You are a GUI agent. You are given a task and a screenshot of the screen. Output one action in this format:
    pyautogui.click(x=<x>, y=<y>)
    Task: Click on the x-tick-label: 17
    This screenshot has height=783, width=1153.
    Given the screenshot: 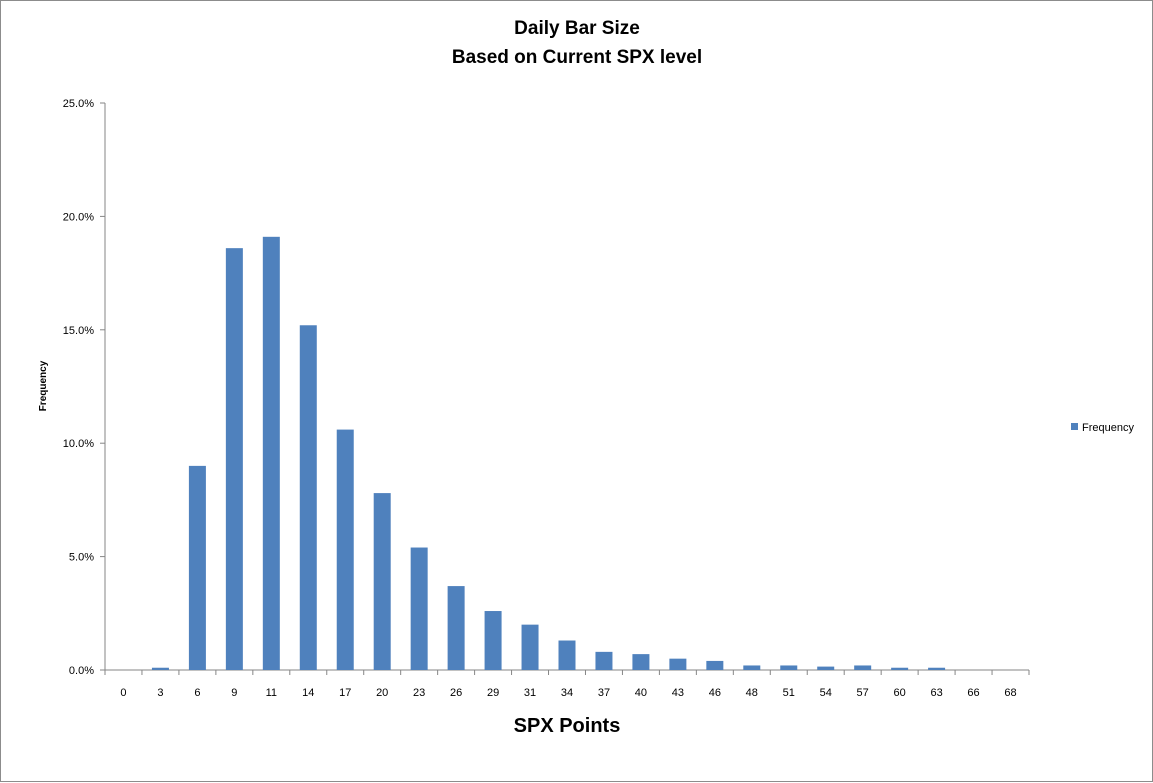 What is the action you would take?
    pyautogui.click(x=345, y=693)
    